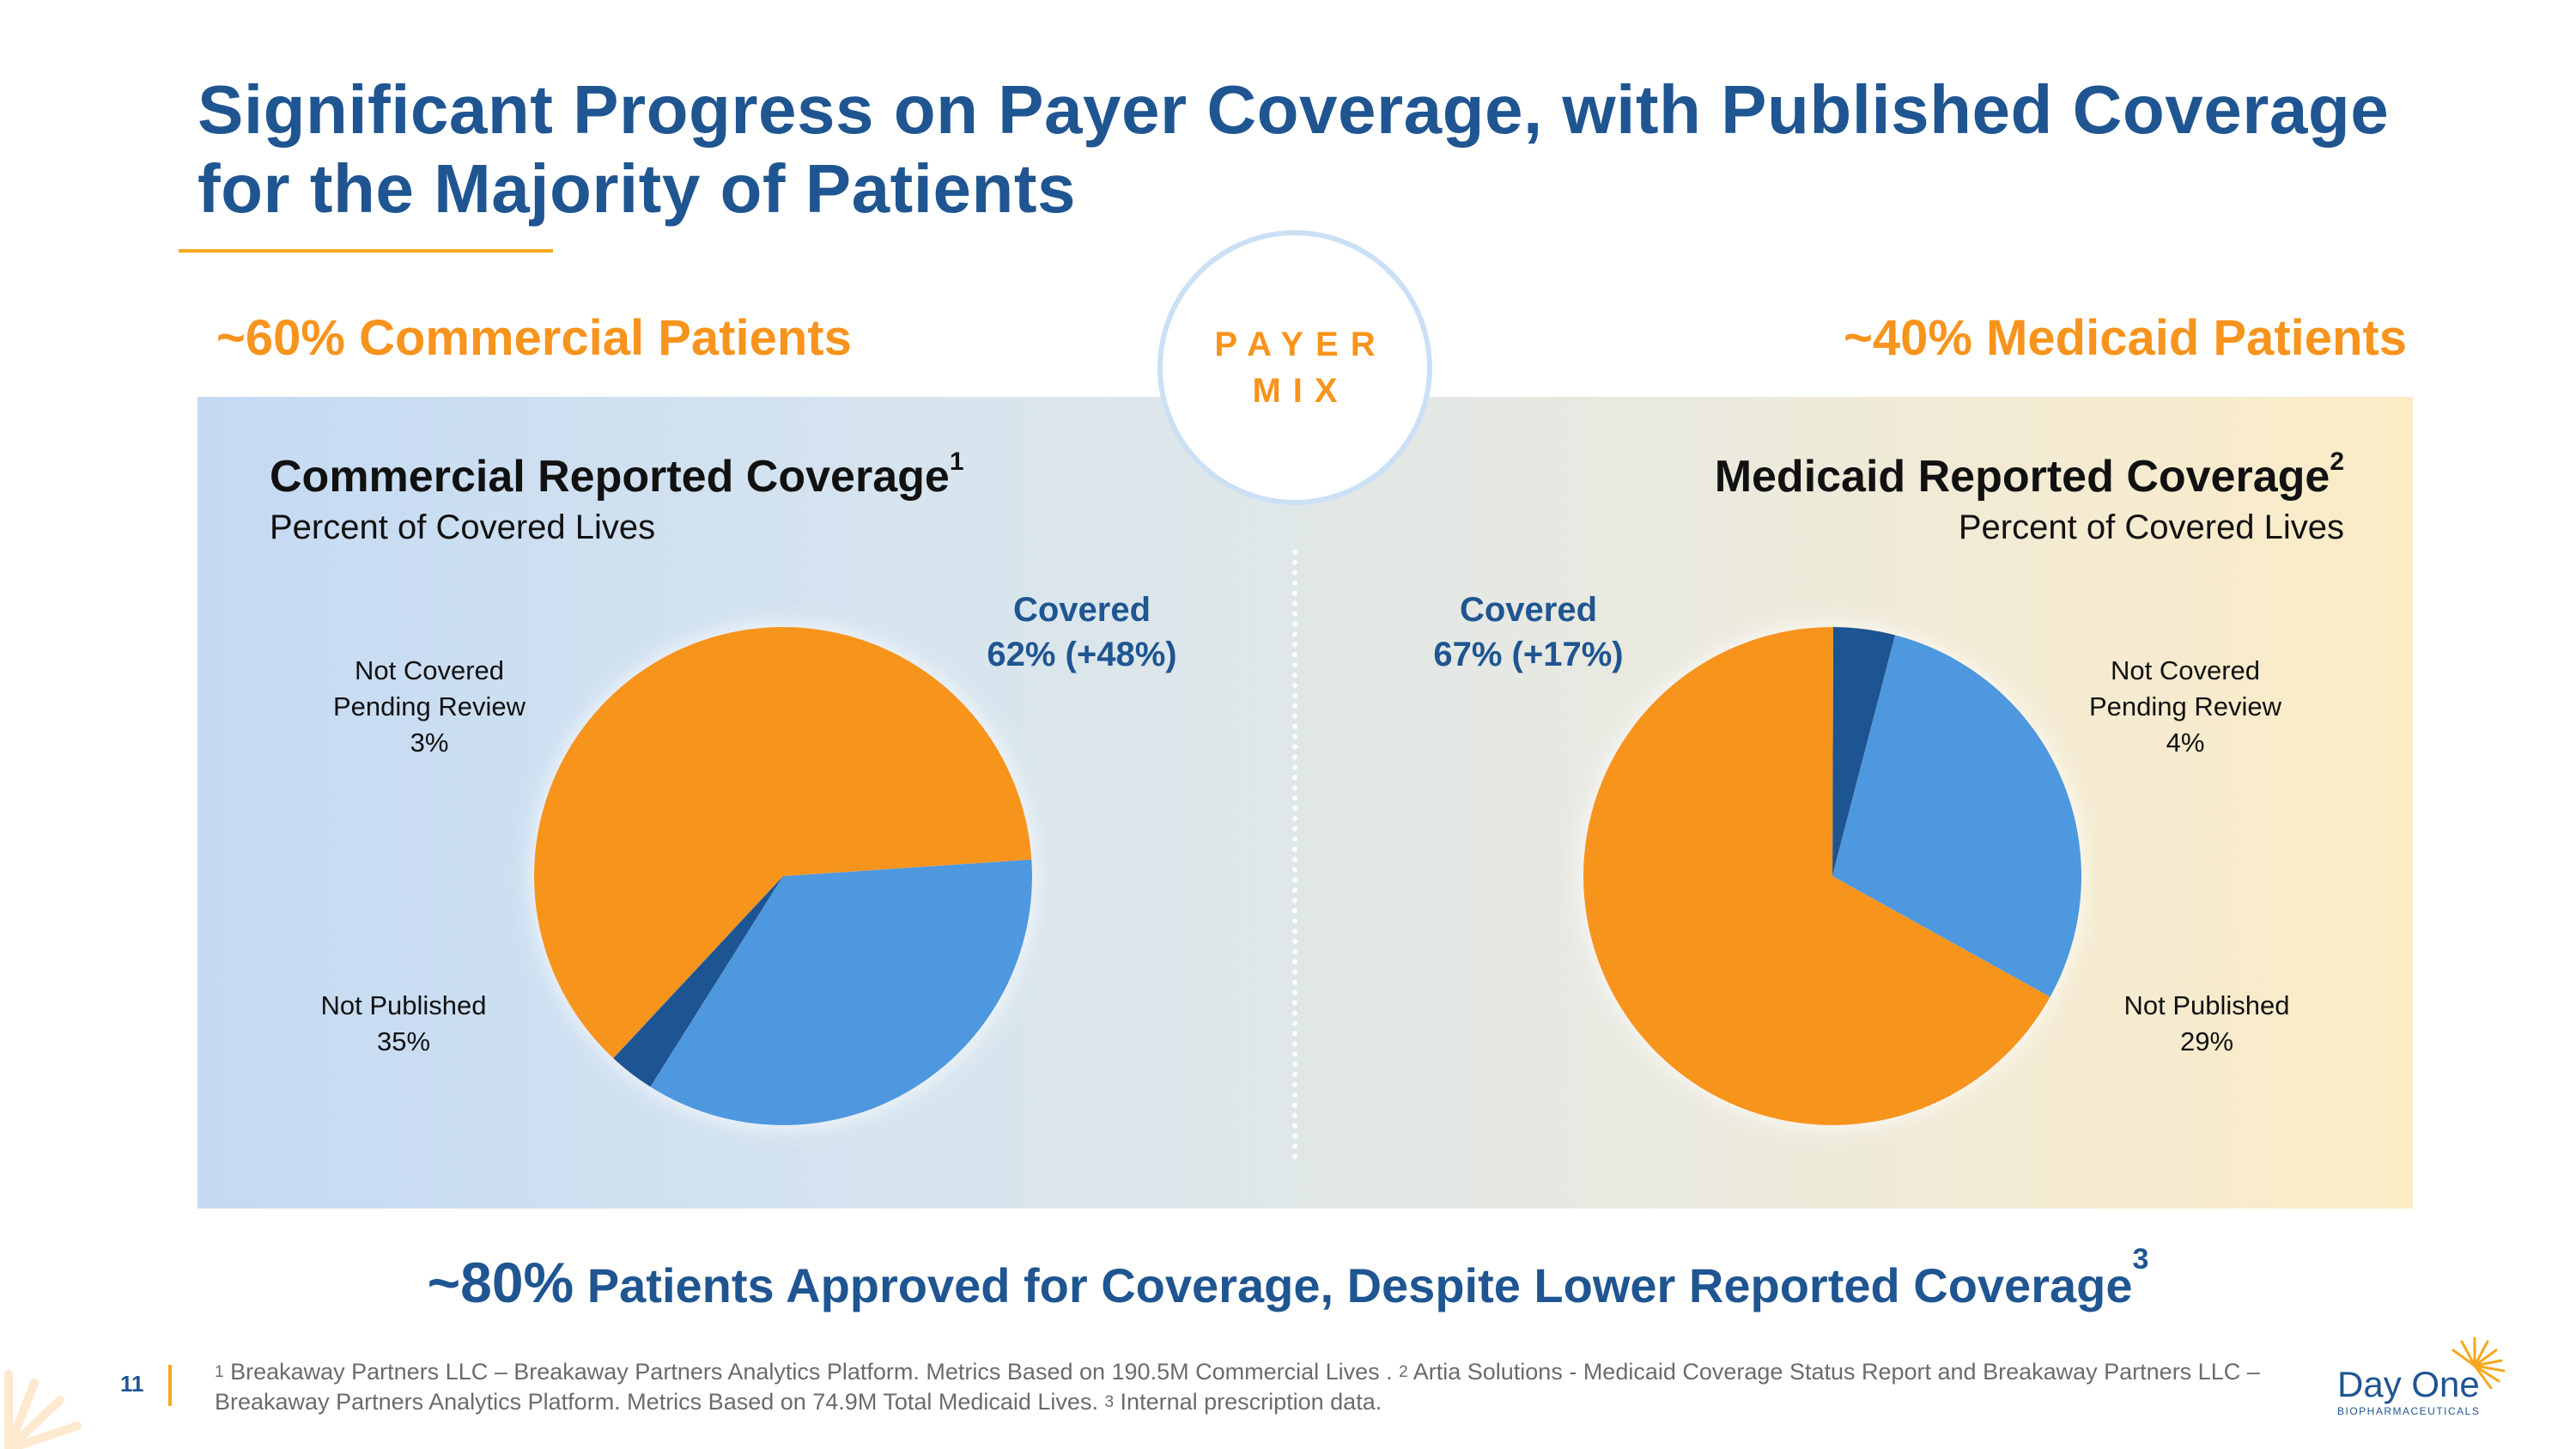 The height and width of the screenshot is (1449, 2576). What do you see at coordinates (1294, 855) in the screenshot?
I see `panel-divider` at bounding box center [1294, 855].